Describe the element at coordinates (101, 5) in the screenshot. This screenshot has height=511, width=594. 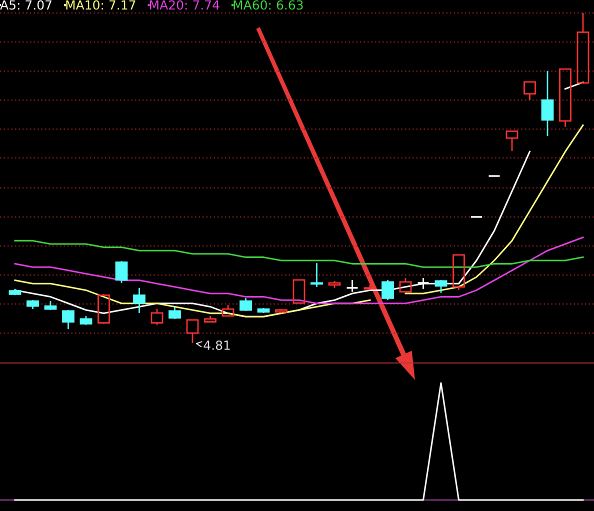
I see `legend-label: MA10: 7.17` at that location.